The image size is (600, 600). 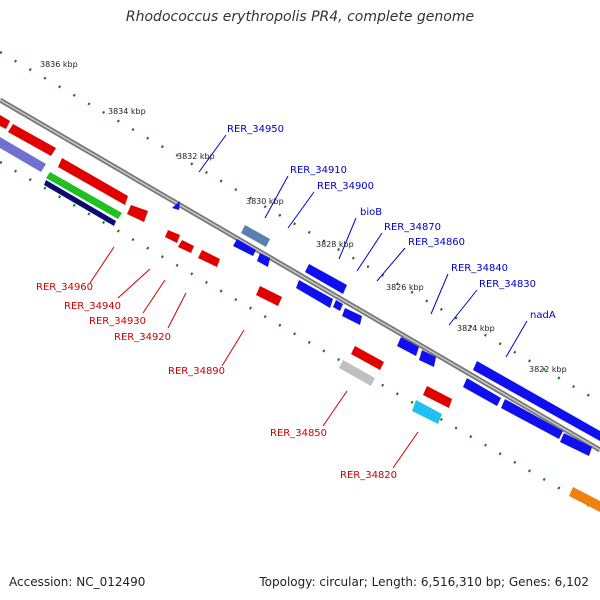 What do you see at coordinates (368, 475) in the screenshot?
I see `gene-label: RER_34820` at bounding box center [368, 475].